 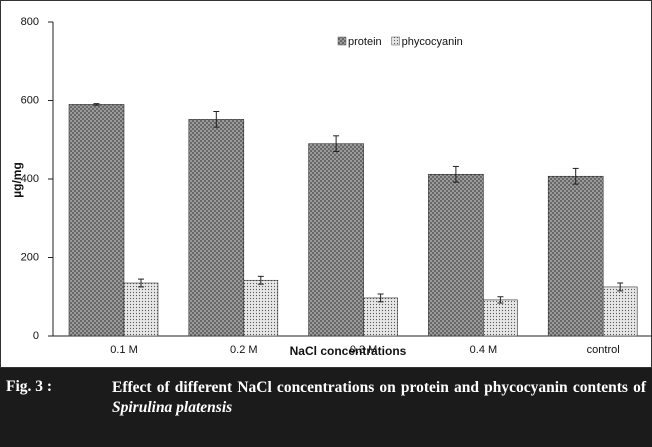 I want to click on x-axis-label: NaCl concentrations, so click(x=348, y=351).